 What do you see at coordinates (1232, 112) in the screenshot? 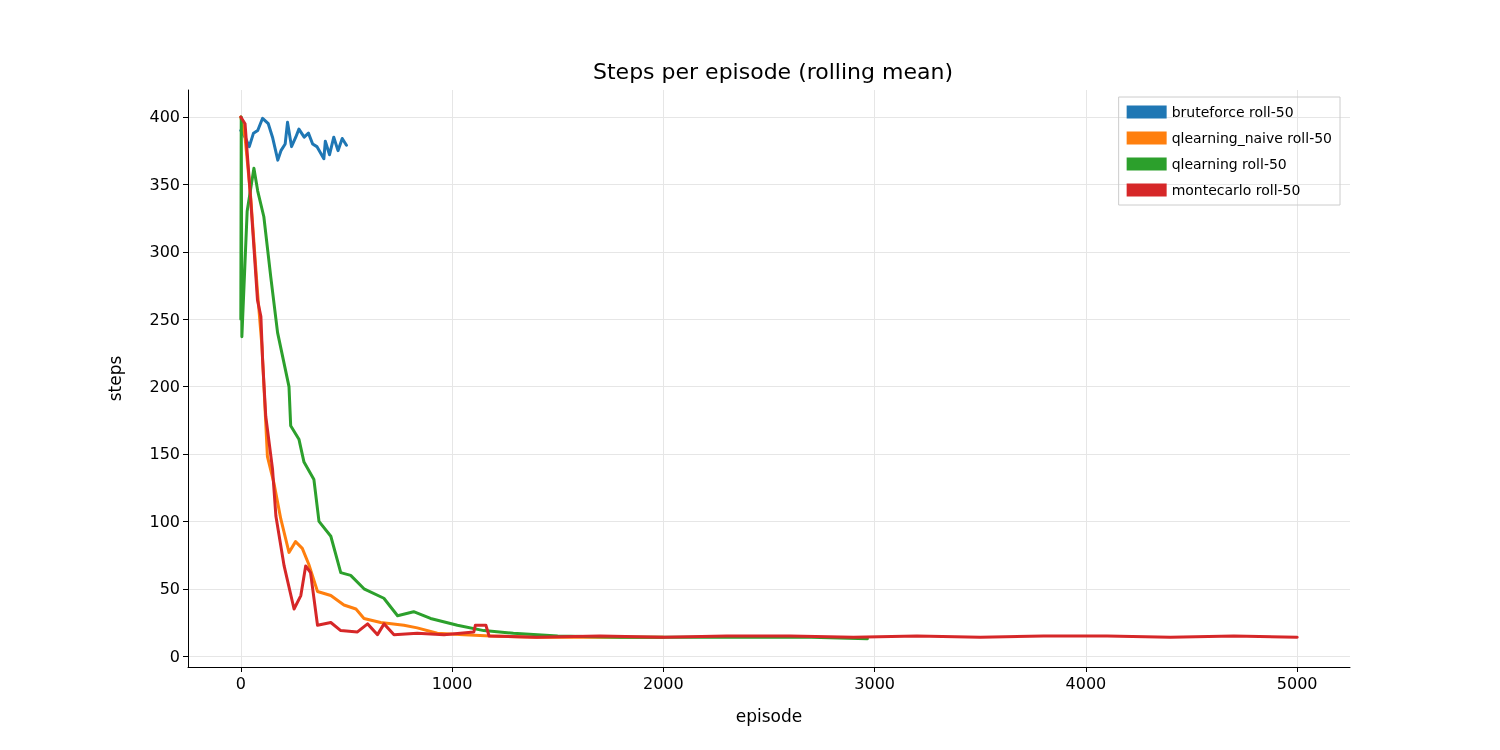
I see `legend-label: bruteforce roll-50` at bounding box center [1232, 112].